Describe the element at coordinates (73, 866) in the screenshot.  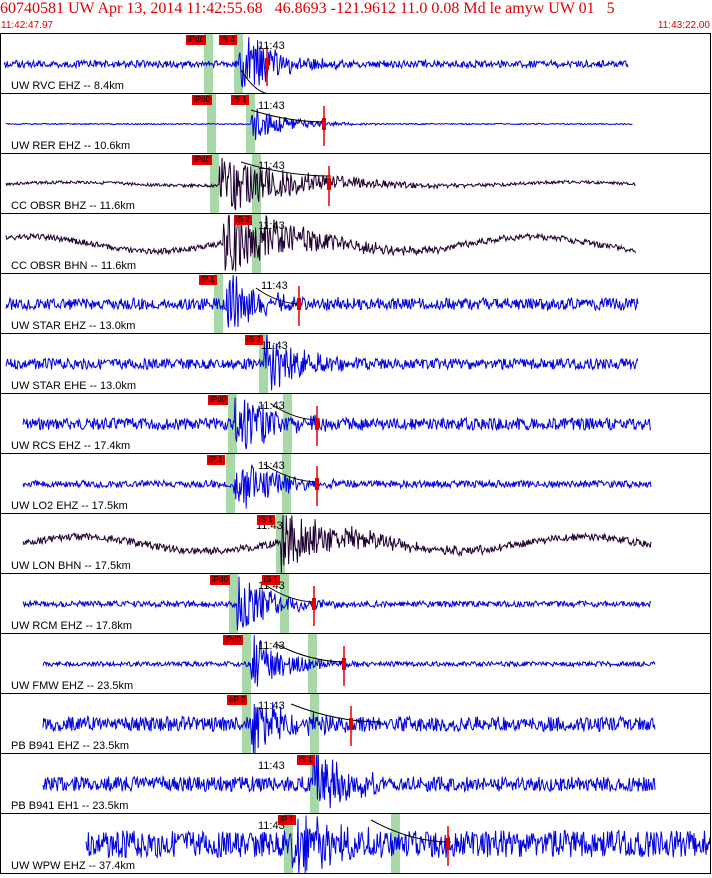
I see `channel-label: UW WPW EHZ -- 37.4km` at that location.